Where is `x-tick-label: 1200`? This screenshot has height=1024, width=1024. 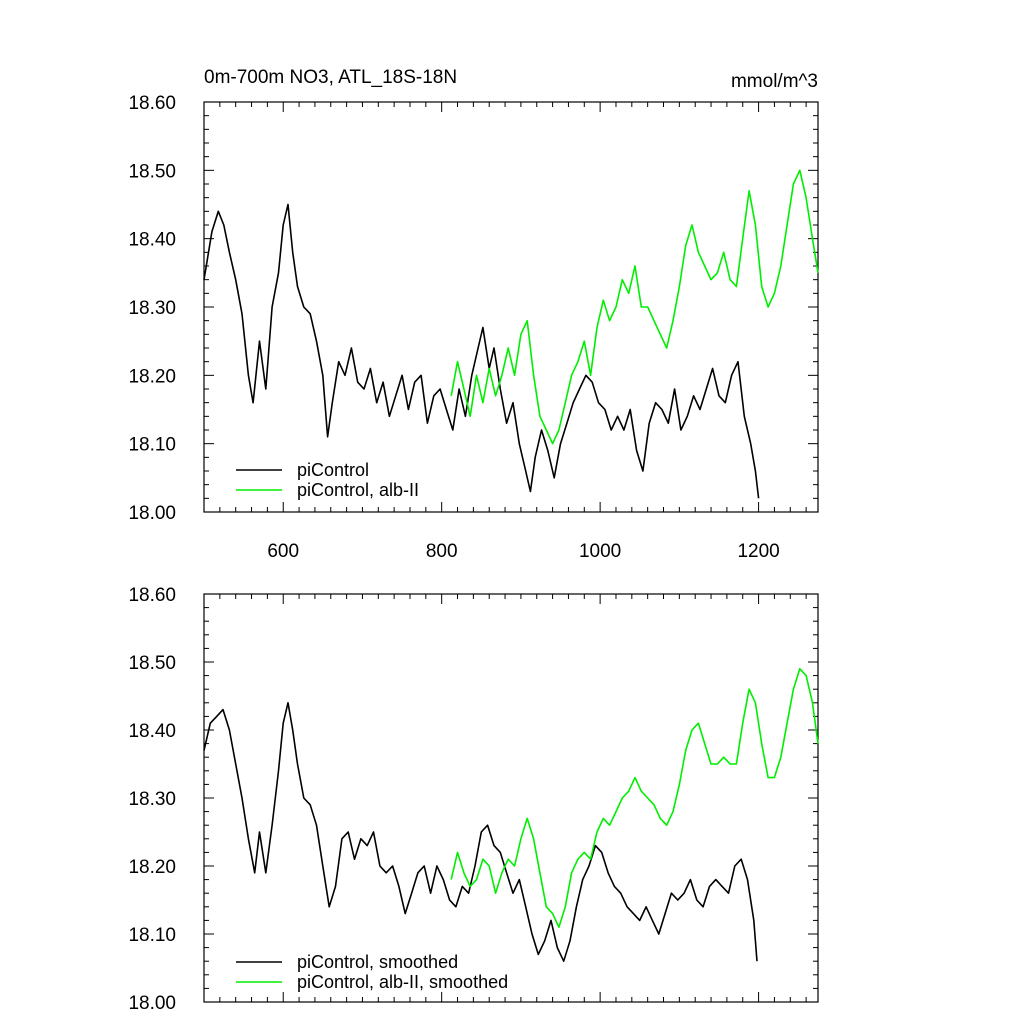 x-tick-label: 1200 is located at coordinates (758, 551).